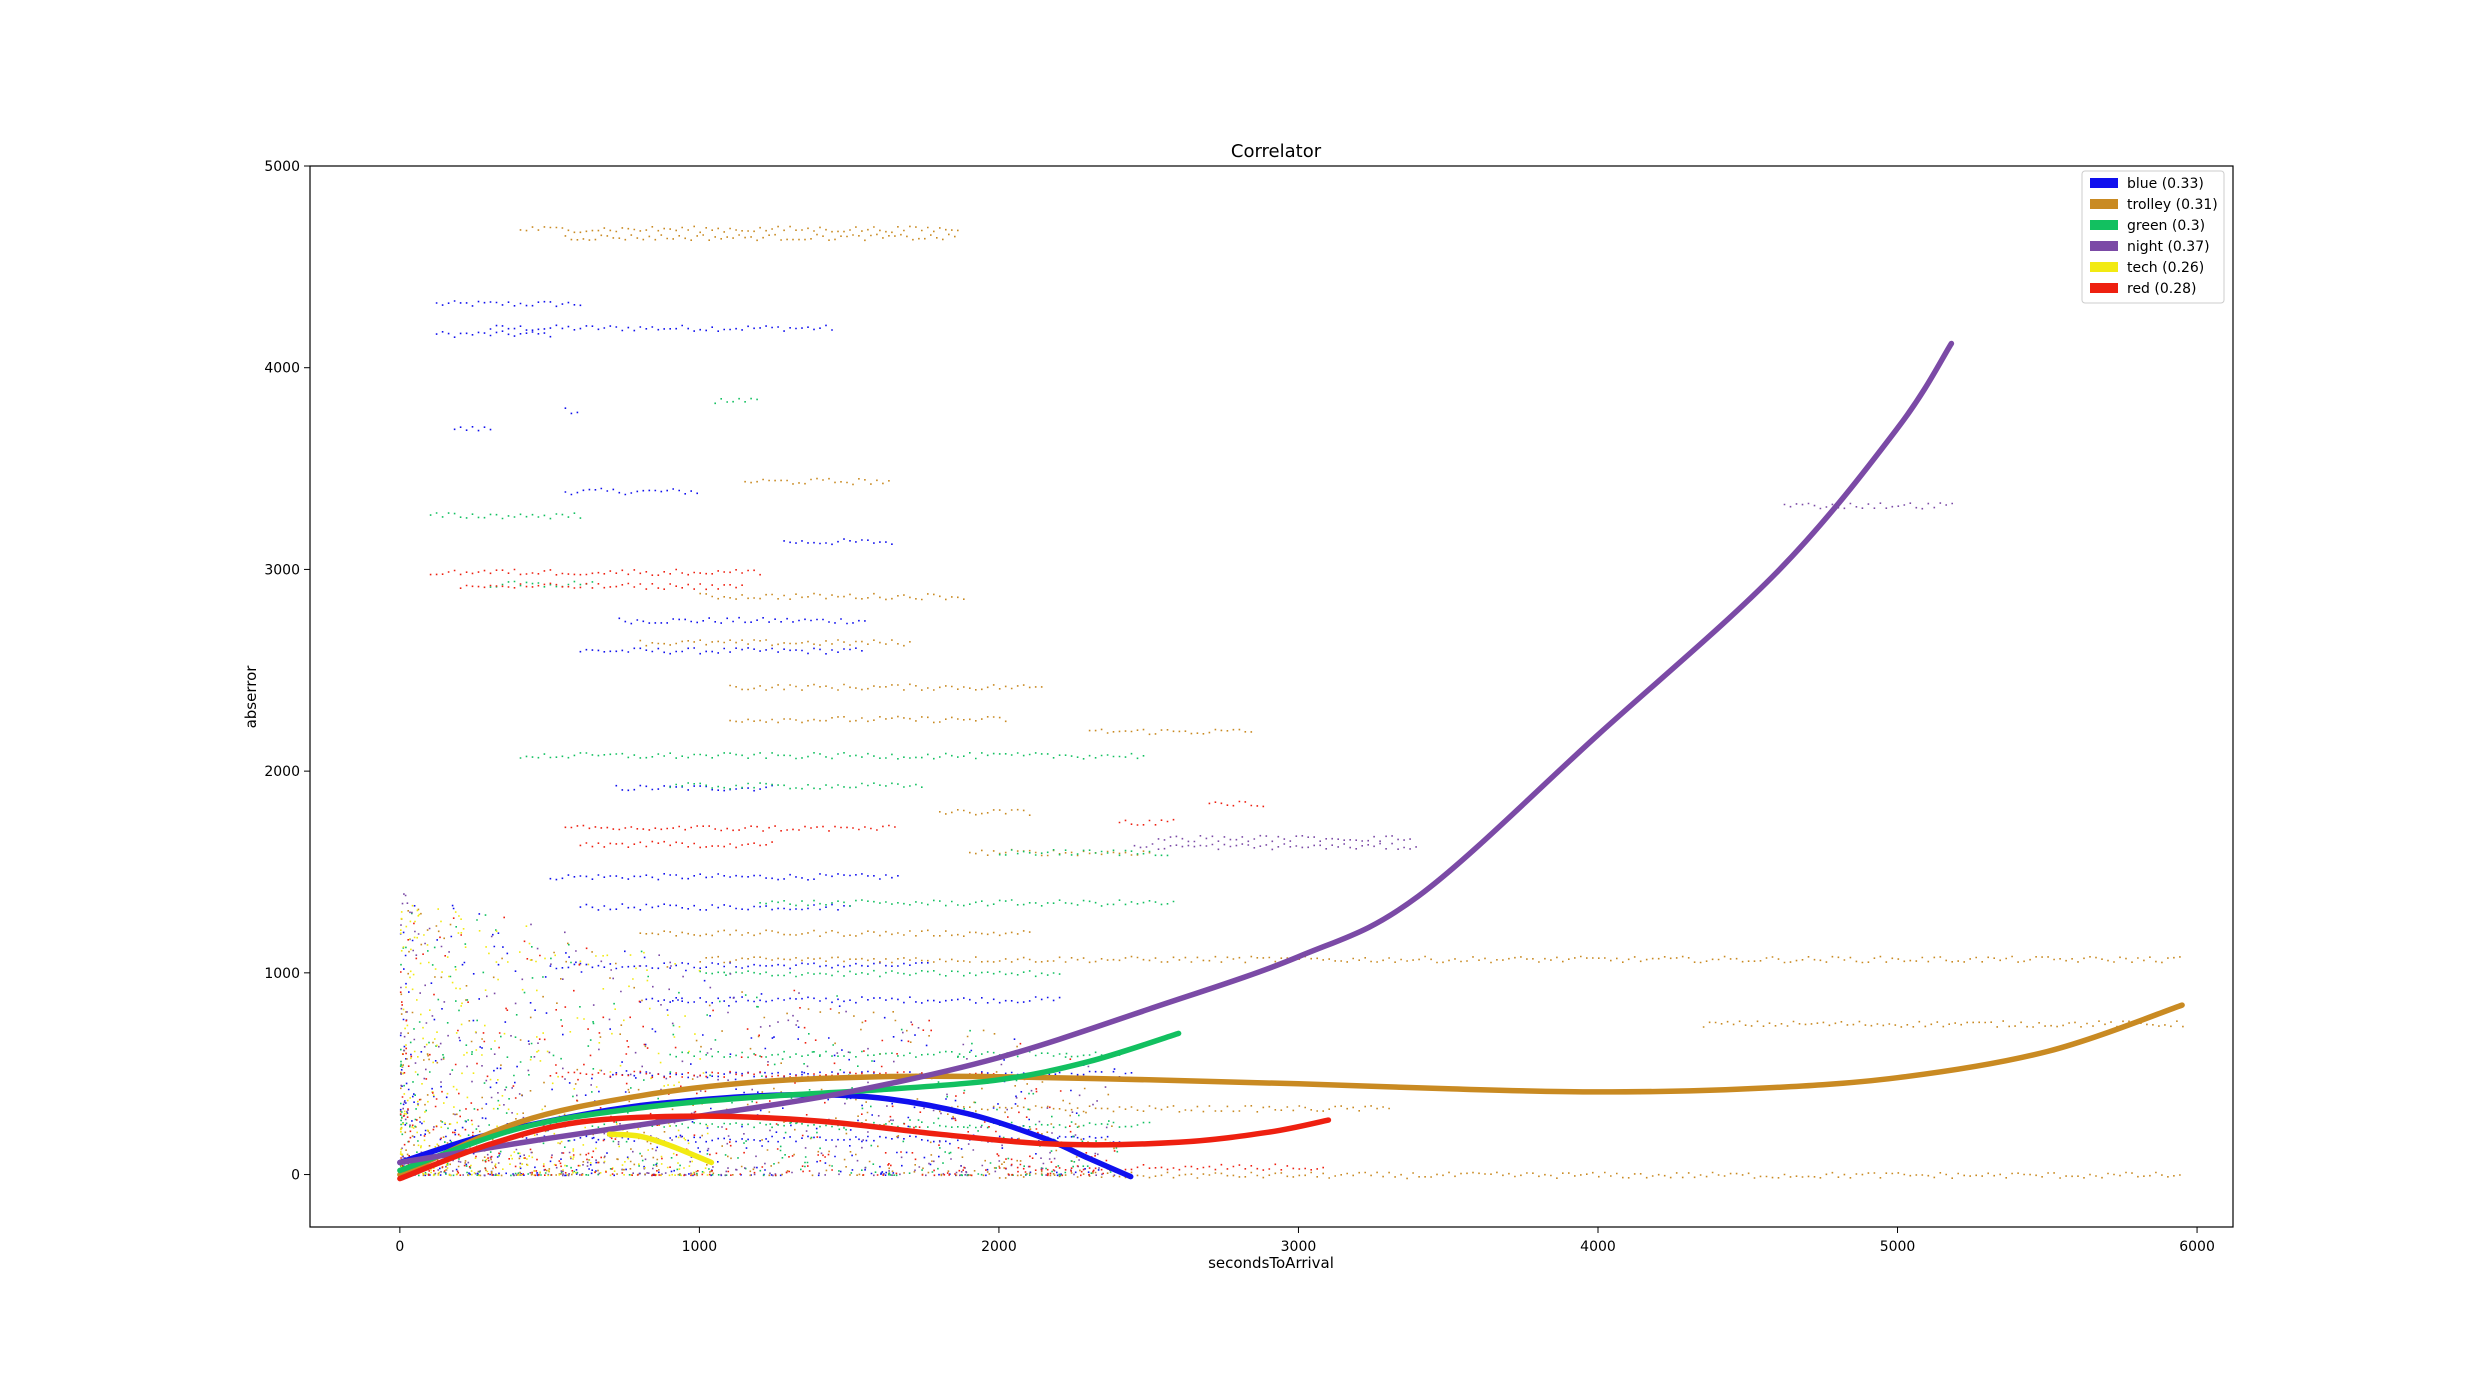 The width and height of the screenshot is (2471, 1373). What do you see at coordinates (660, 1148) in the screenshot?
I see `fit-curve-tech` at bounding box center [660, 1148].